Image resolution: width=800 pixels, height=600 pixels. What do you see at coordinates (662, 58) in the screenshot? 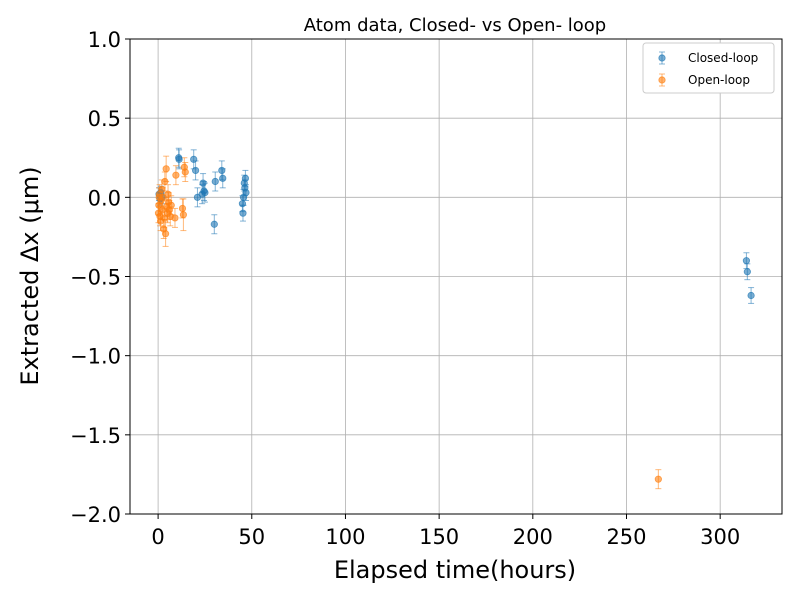
I see `legend-closed-loop-marker` at bounding box center [662, 58].